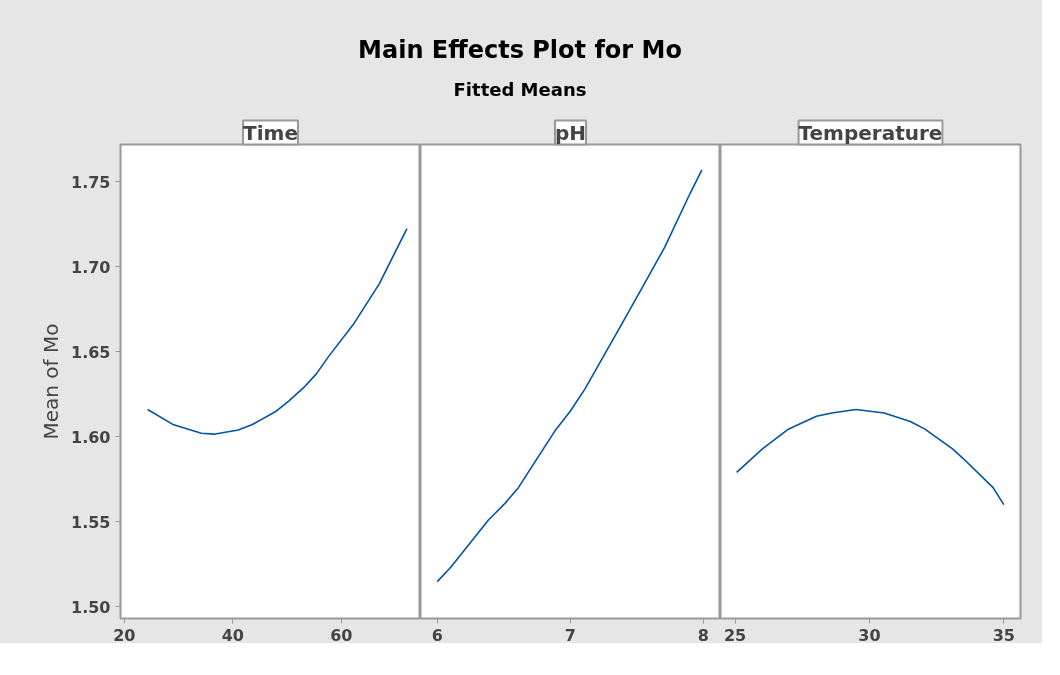 This screenshot has width=1060, height=675. I want to click on x-axis-title: Time, so click(270, 132).